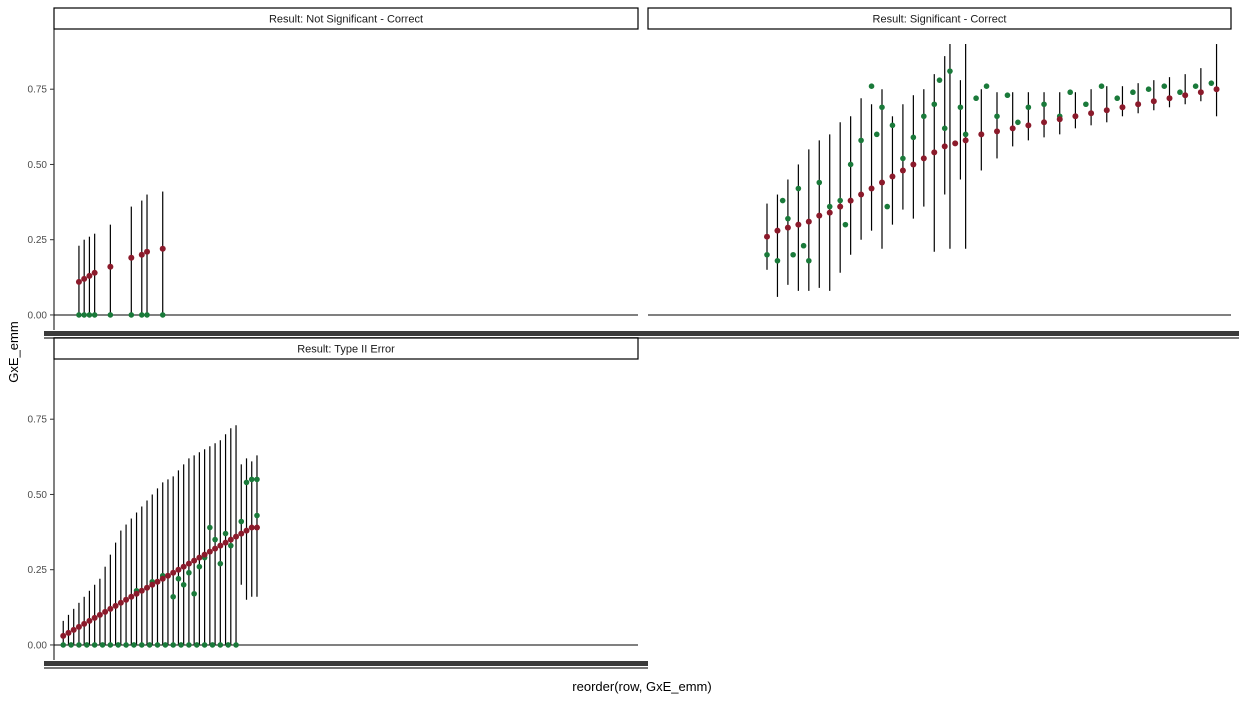  I want to click on panel-title: Result: Type II Error, so click(346, 350).